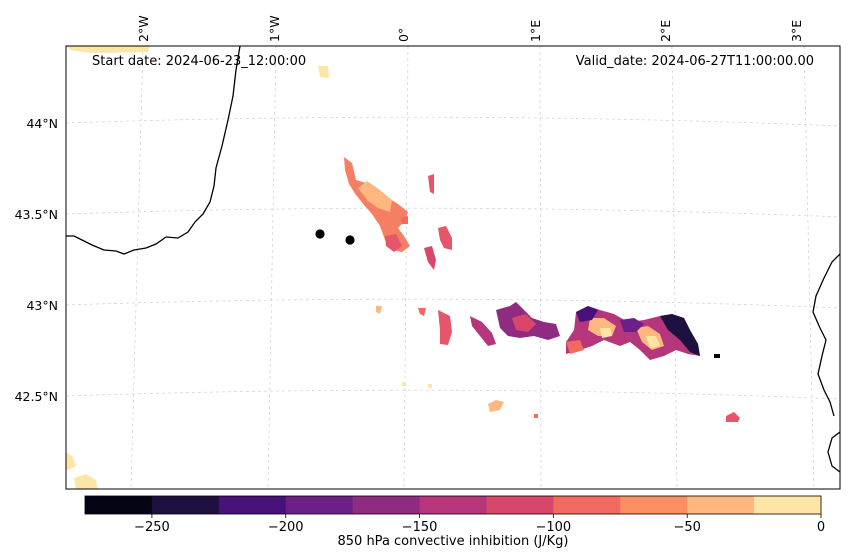 Image resolution: width=850 pixels, height=558 pixels. Describe the element at coordinates (479, 524) in the screenshot. I see `colorbar-ticks: −250 −200 −150 −100 −50 0` at that location.